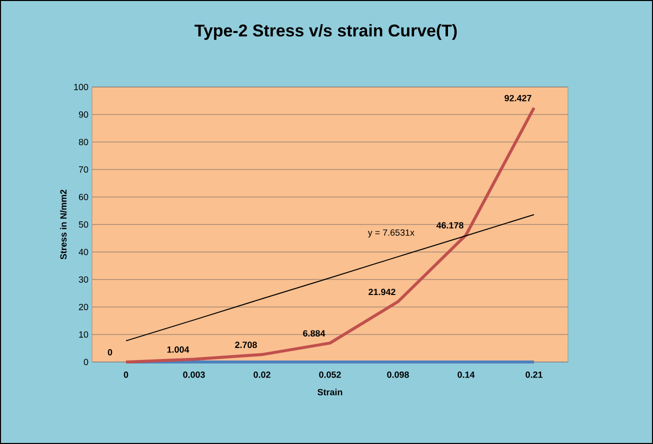  What do you see at coordinates (83, 279) in the screenshot?
I see `y-tick-label: 30` at bounding box center [83, 279].